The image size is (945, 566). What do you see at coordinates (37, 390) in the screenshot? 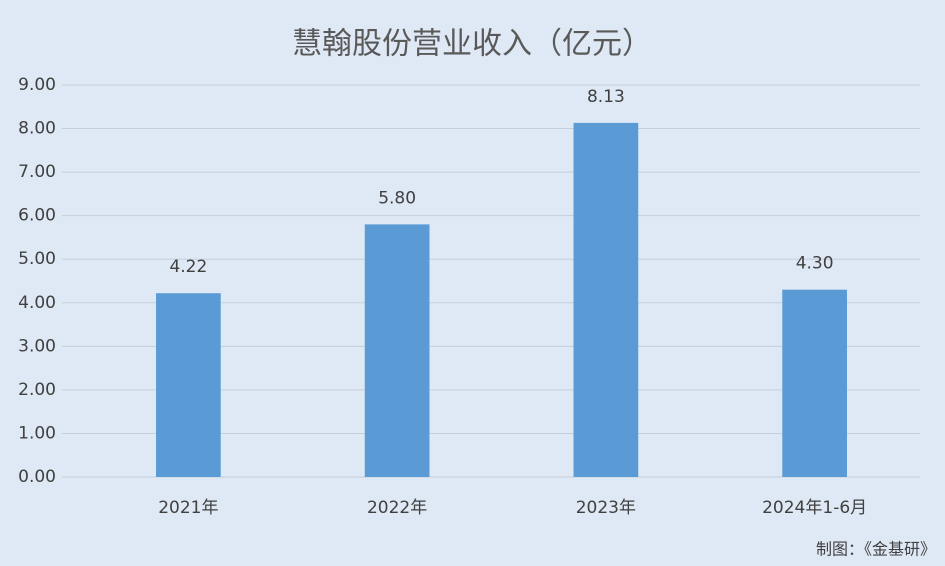
I see `y-tick-label: 2.00` at bounding box center [37, 390].